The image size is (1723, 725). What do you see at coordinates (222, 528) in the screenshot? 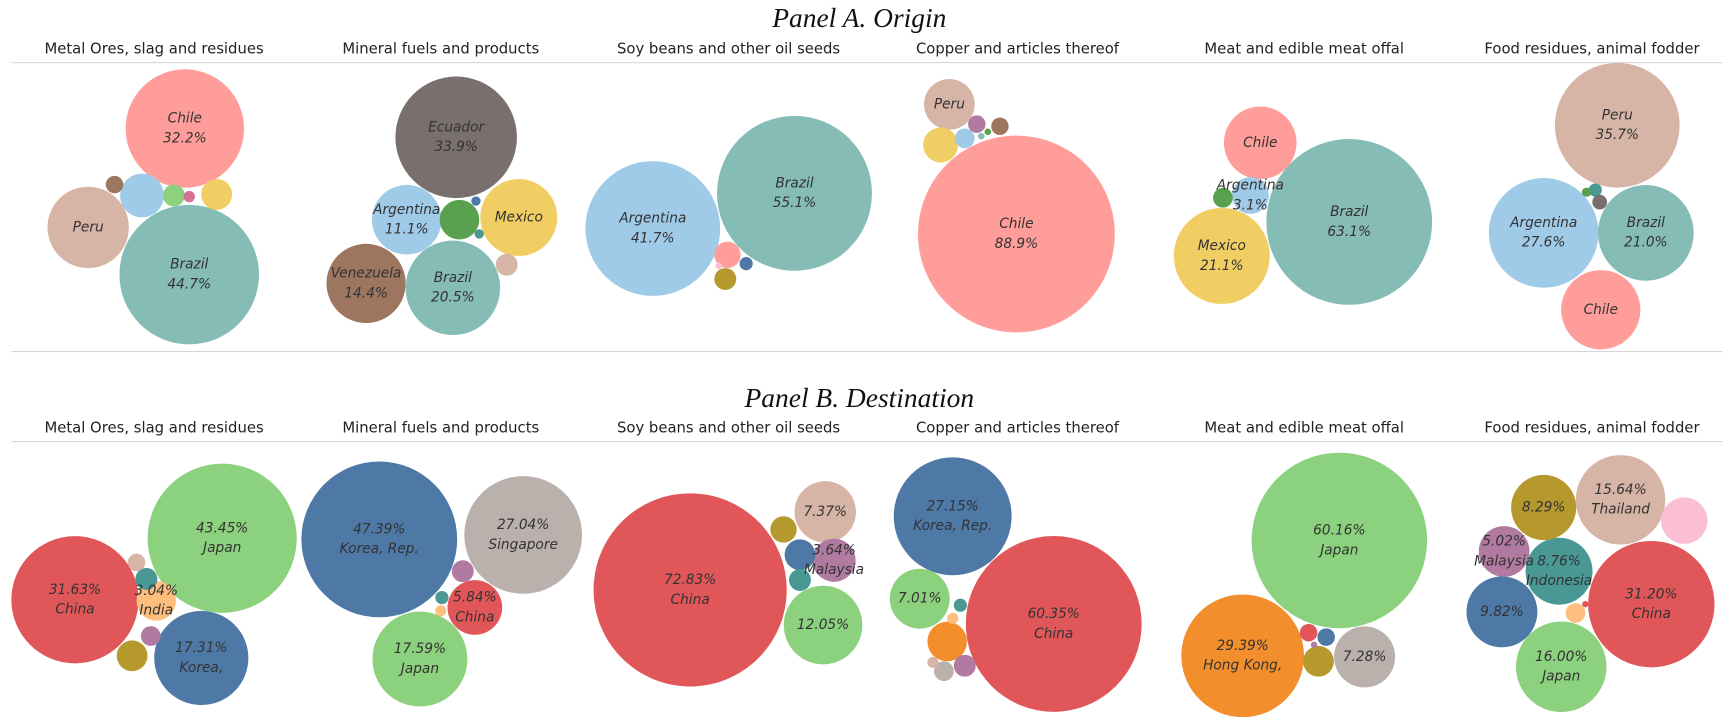
I see `value-label: 43.45%` at bounding box center [222, 528].